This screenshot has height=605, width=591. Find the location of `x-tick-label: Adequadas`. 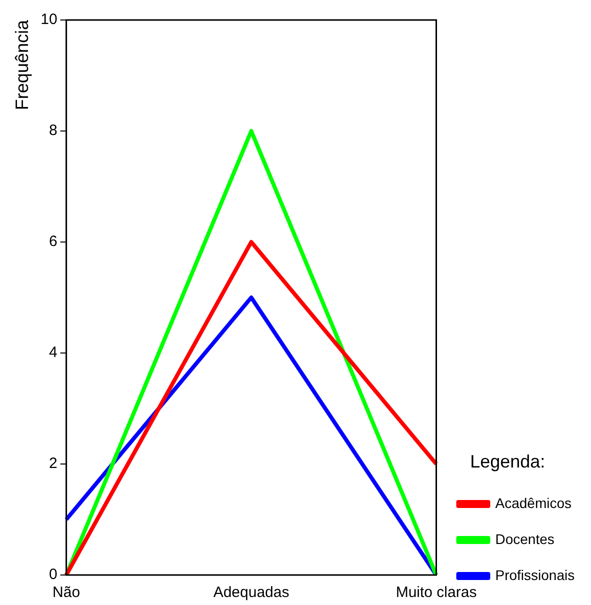

x-tick-label: Adequadas is located at coordinates (251, 593).